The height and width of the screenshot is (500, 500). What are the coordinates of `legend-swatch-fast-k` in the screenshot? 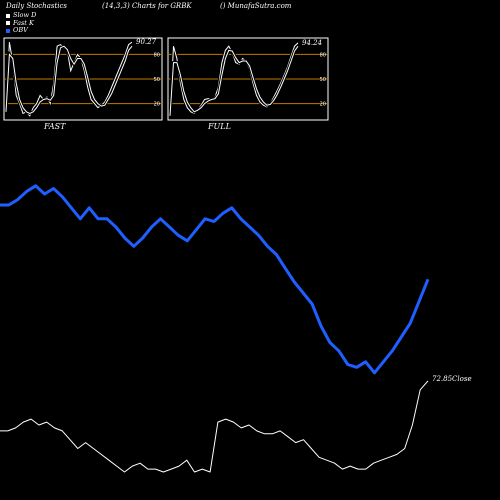 It's located at (8, 23).